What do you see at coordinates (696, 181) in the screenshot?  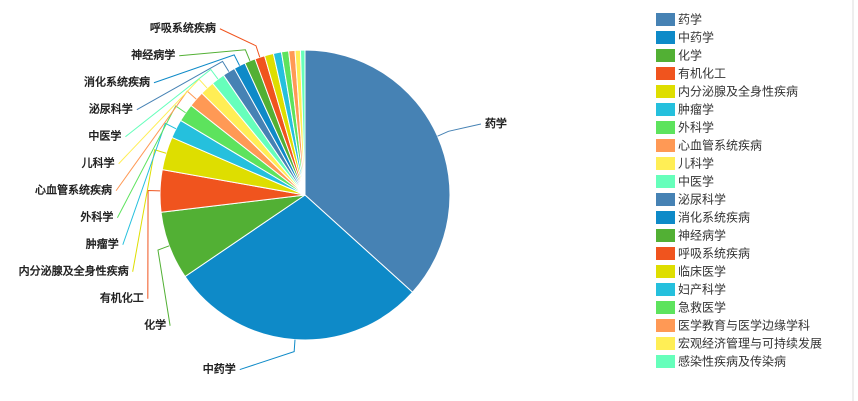 I see `legend-label: 中医学` at bounding box center [696, 181].